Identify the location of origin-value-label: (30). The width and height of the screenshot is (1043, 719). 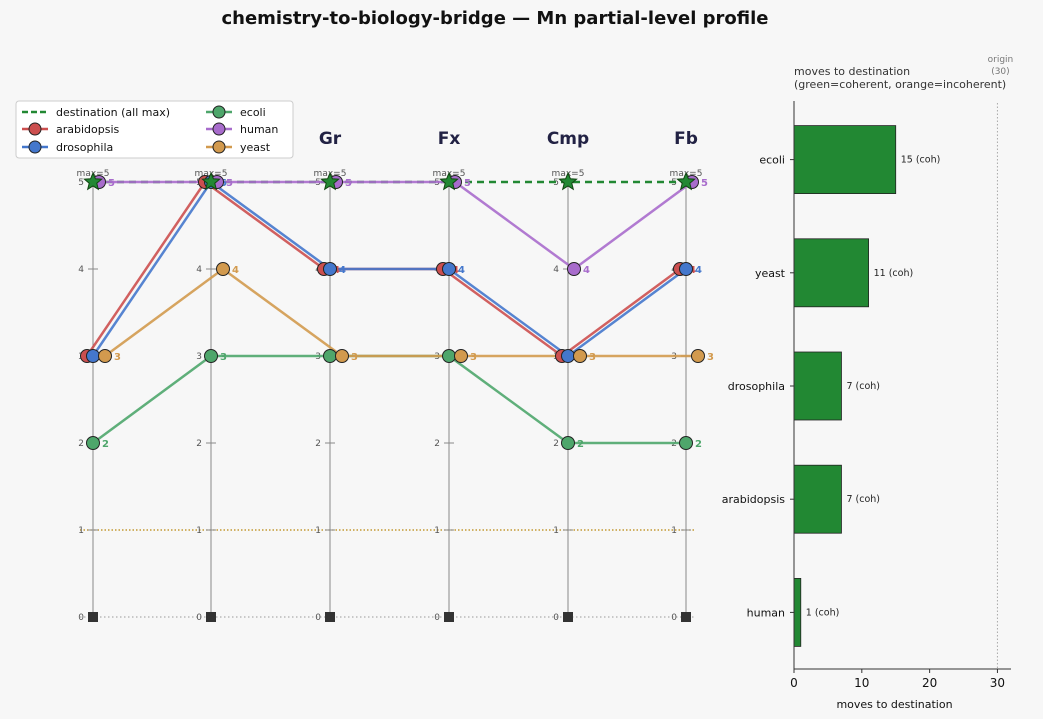
(1000, 72).